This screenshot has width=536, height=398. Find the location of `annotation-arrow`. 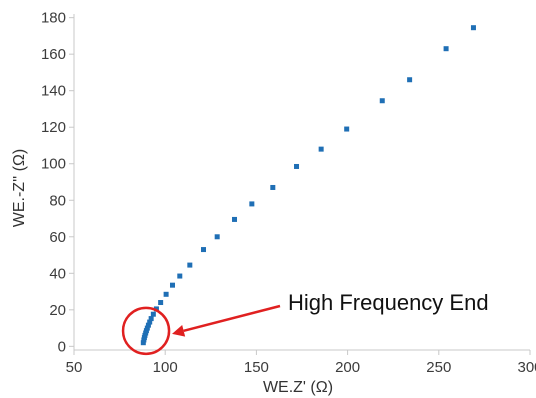

annotation-arrow is located at coordinates (232, 318).